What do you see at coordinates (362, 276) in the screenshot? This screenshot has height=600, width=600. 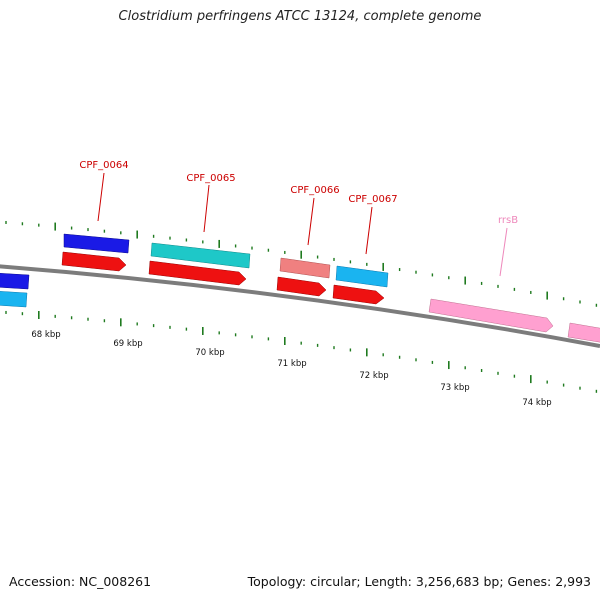 I see `gene-cpf0067-forward` at bounding box center [362, 276].